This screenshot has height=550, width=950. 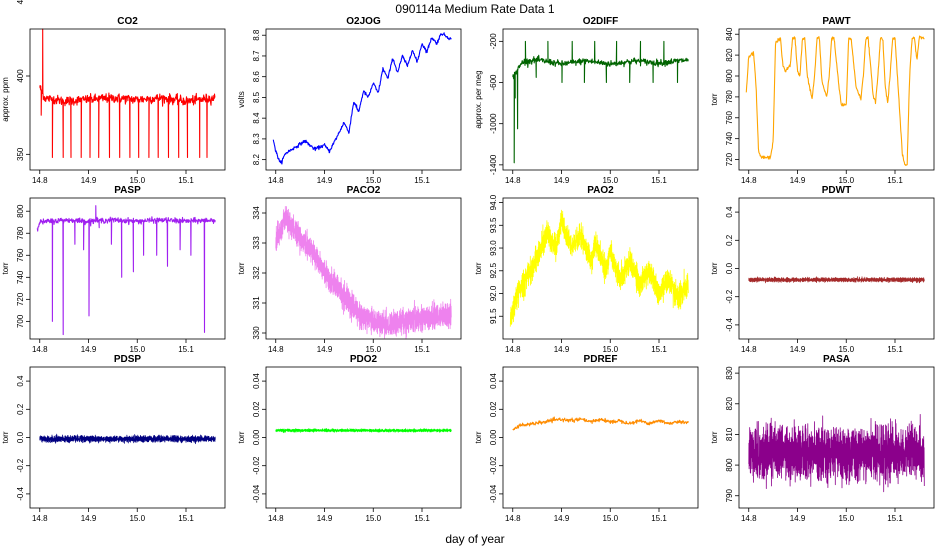 What do you see at coordinates (20, 277) in the screenshot?
I see `y-tick-label: 740` at bounding box center [20, 277].